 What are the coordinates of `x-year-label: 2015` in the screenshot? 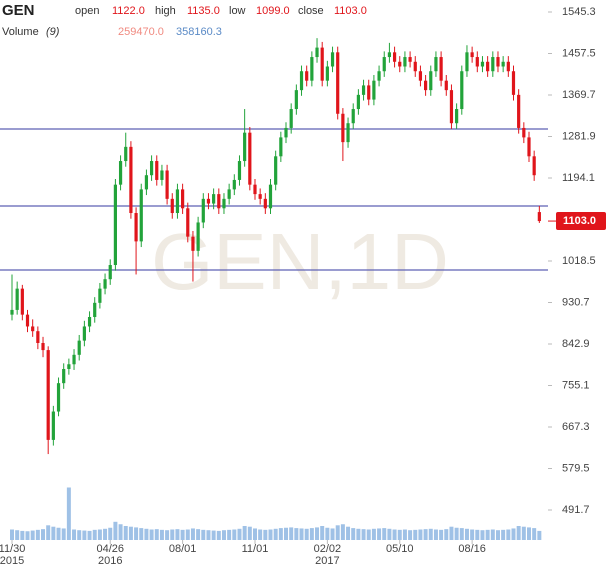 It's located at (12, 561).